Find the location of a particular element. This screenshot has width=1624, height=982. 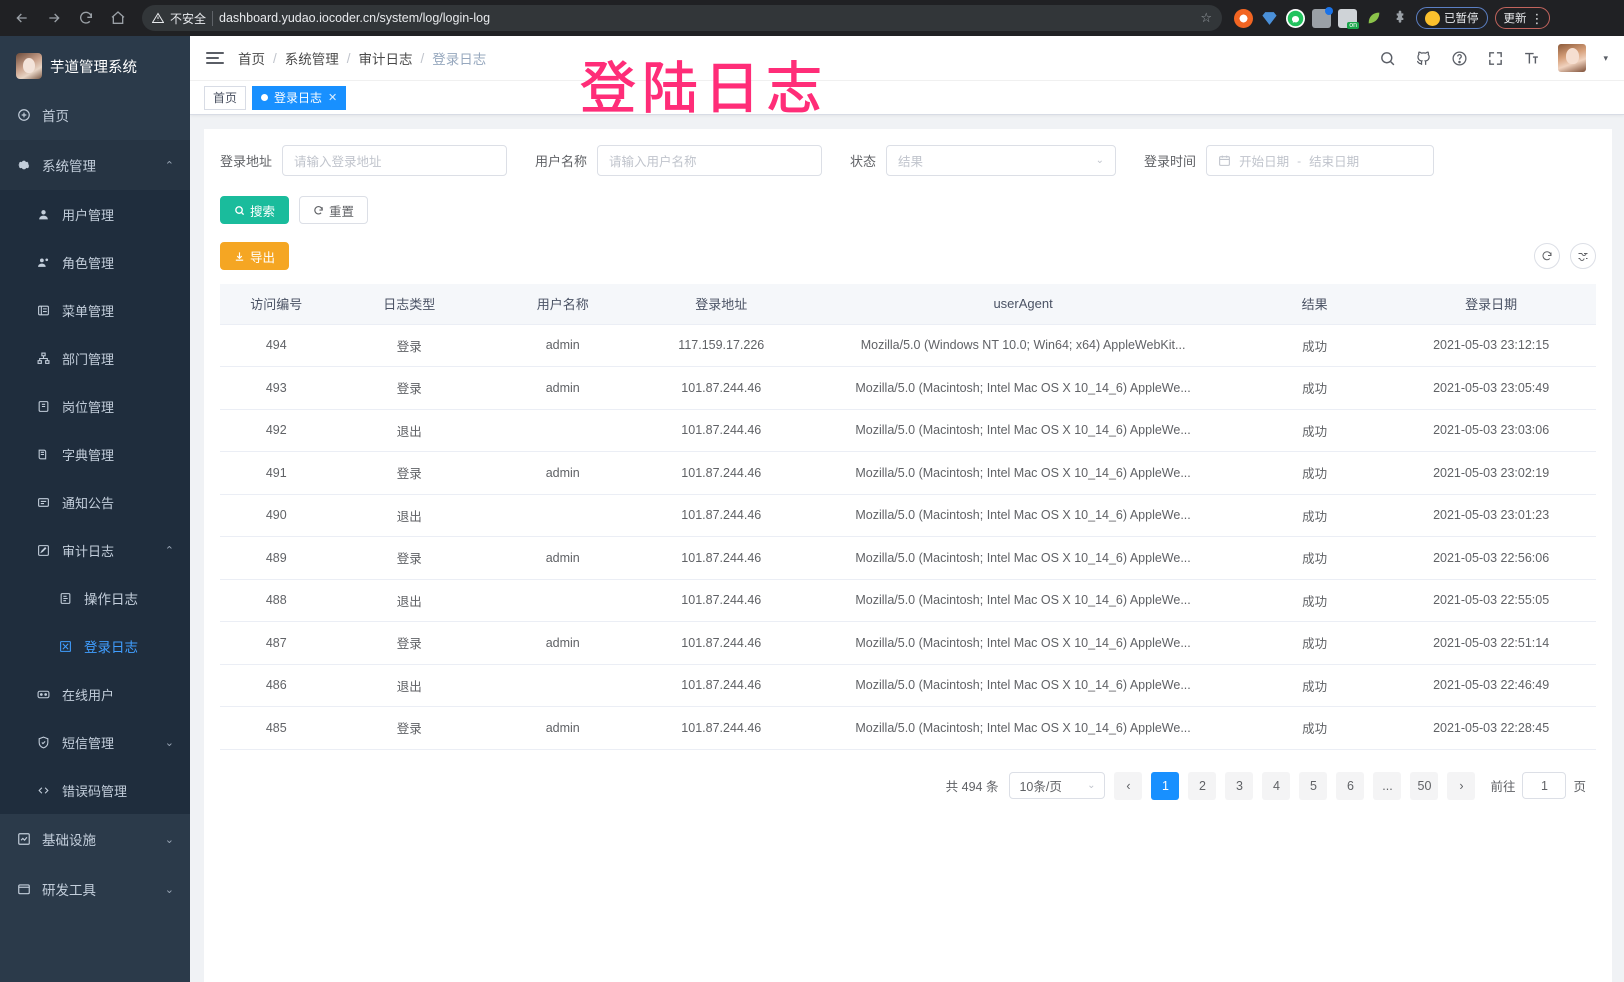

sidebar-item-menus: 菜单管理 is located at coordinates (95, 310).